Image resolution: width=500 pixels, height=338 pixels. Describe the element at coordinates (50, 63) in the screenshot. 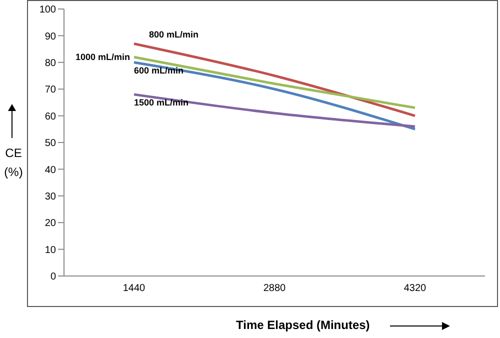

I see `y-tick-label: 80` at that location.